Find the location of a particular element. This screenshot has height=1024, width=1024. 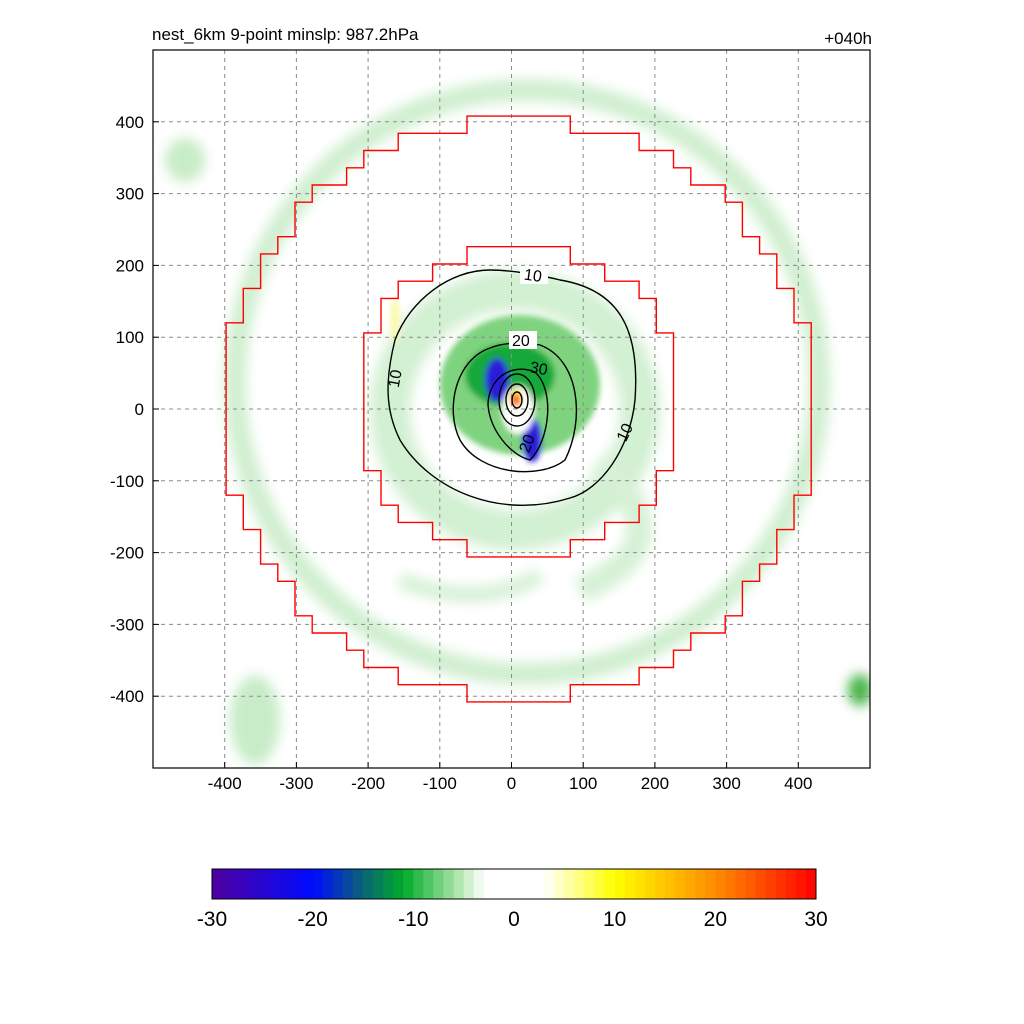

colorbar-tick-label: -10 is located at coordinates (413, 919).